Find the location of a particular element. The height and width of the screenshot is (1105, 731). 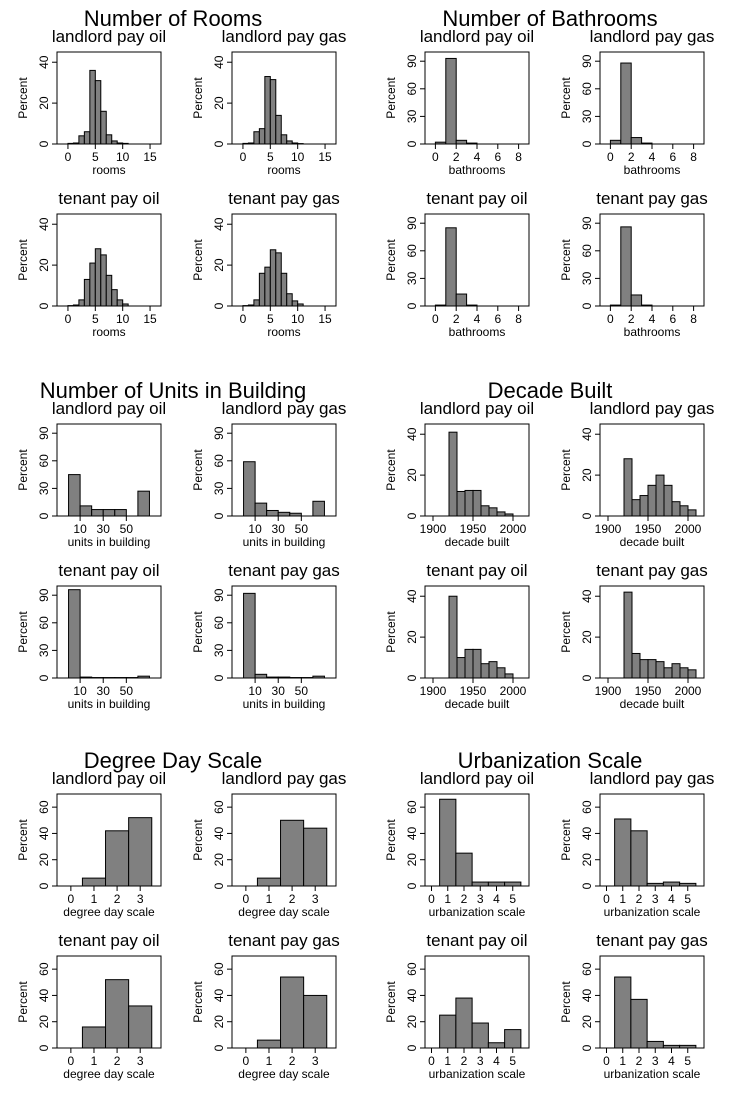

x-tick-label: 2 is located at coordinates (631, 157).